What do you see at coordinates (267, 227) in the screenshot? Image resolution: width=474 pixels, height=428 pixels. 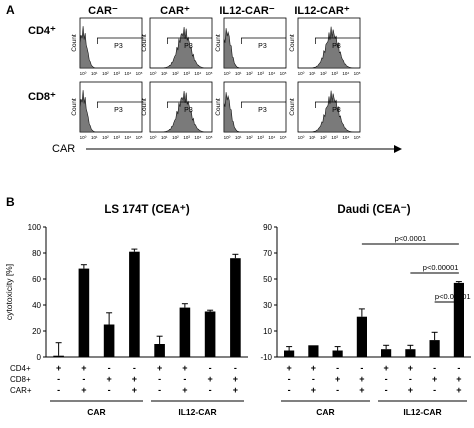 I see `y-tick-label: 90` at bounding box center [267, 227].